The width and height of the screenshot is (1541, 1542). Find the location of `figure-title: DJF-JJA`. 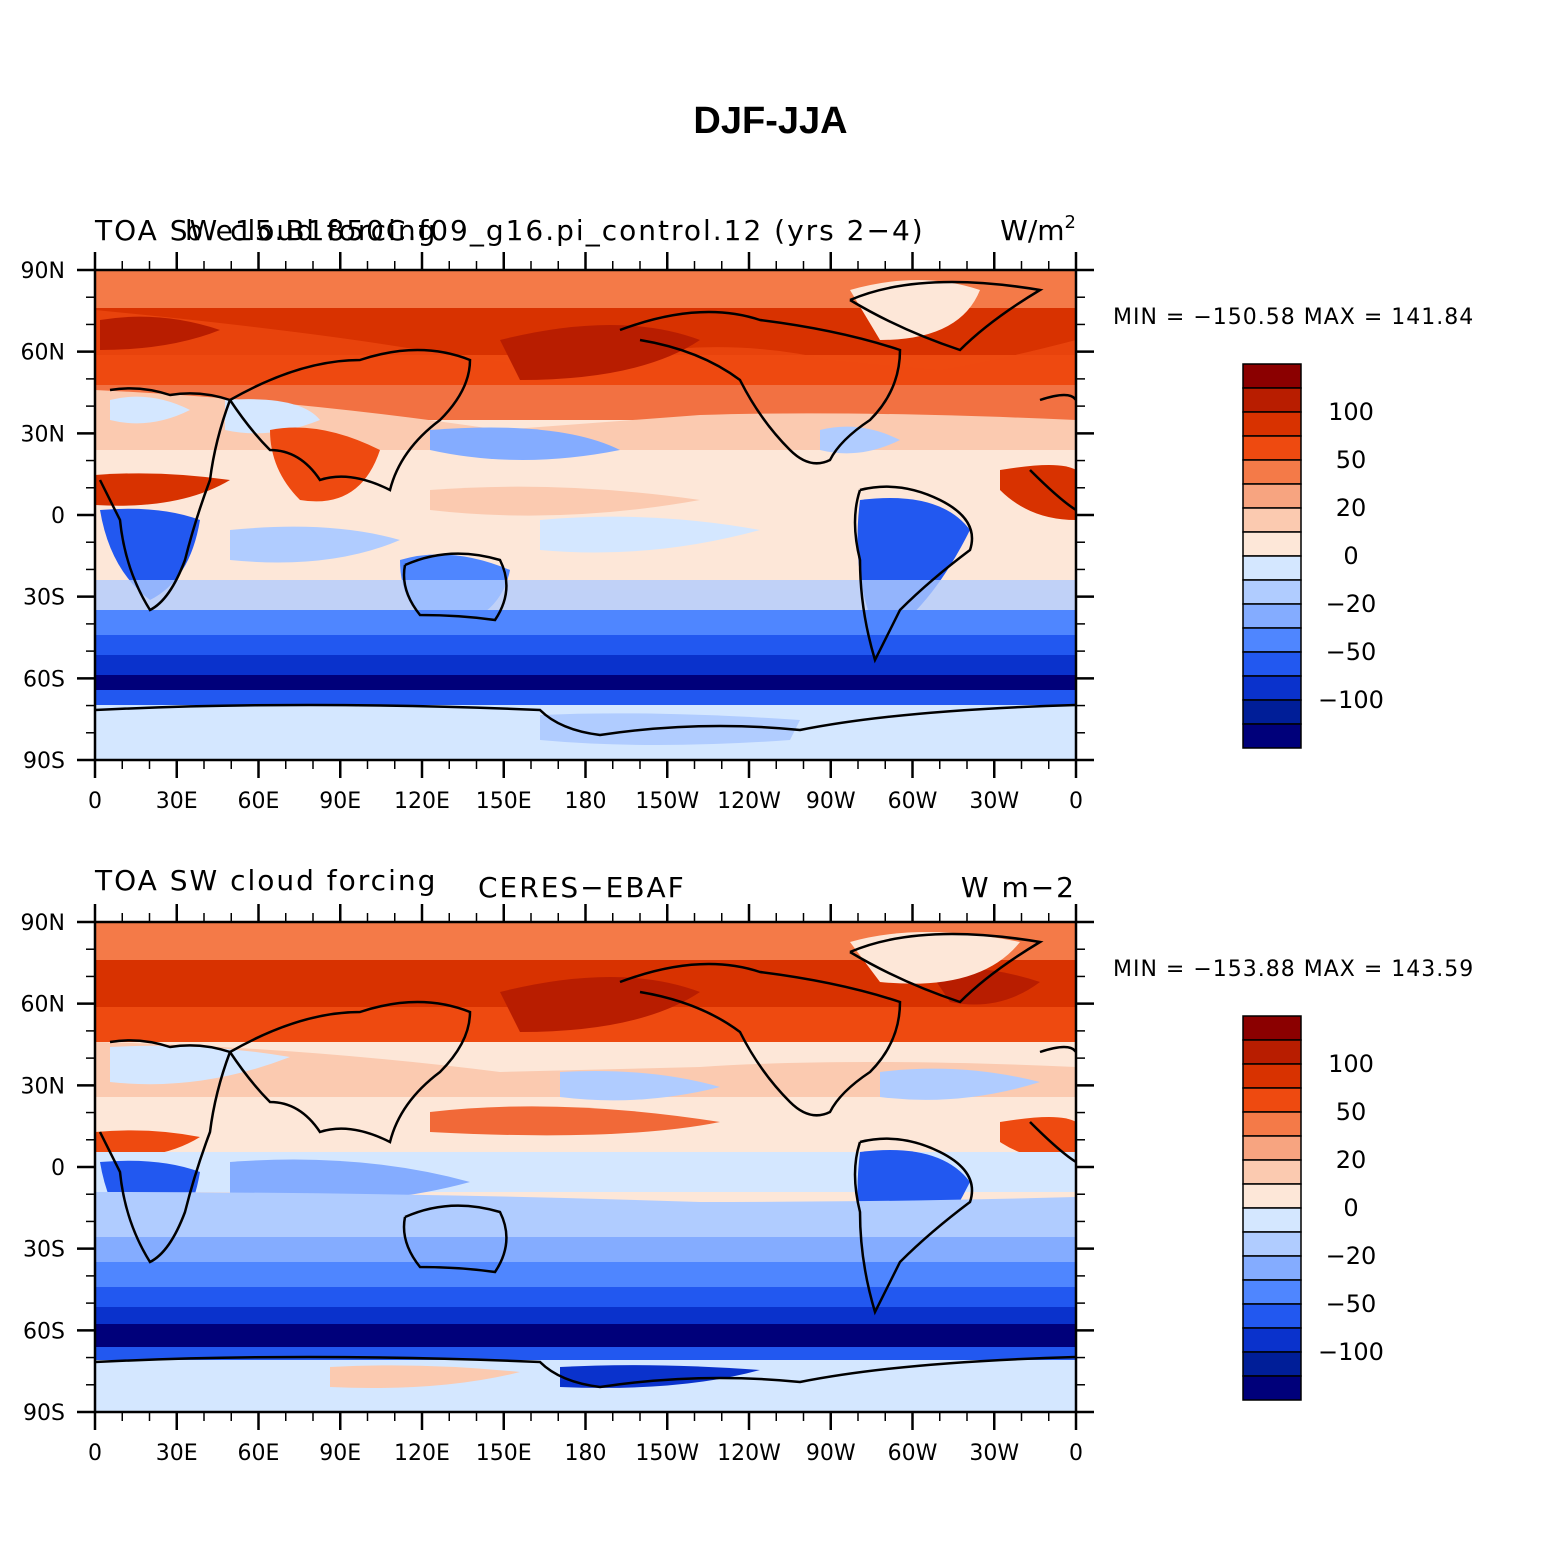

figure-title: DJF-JJA is located at coordinates (770, 121).